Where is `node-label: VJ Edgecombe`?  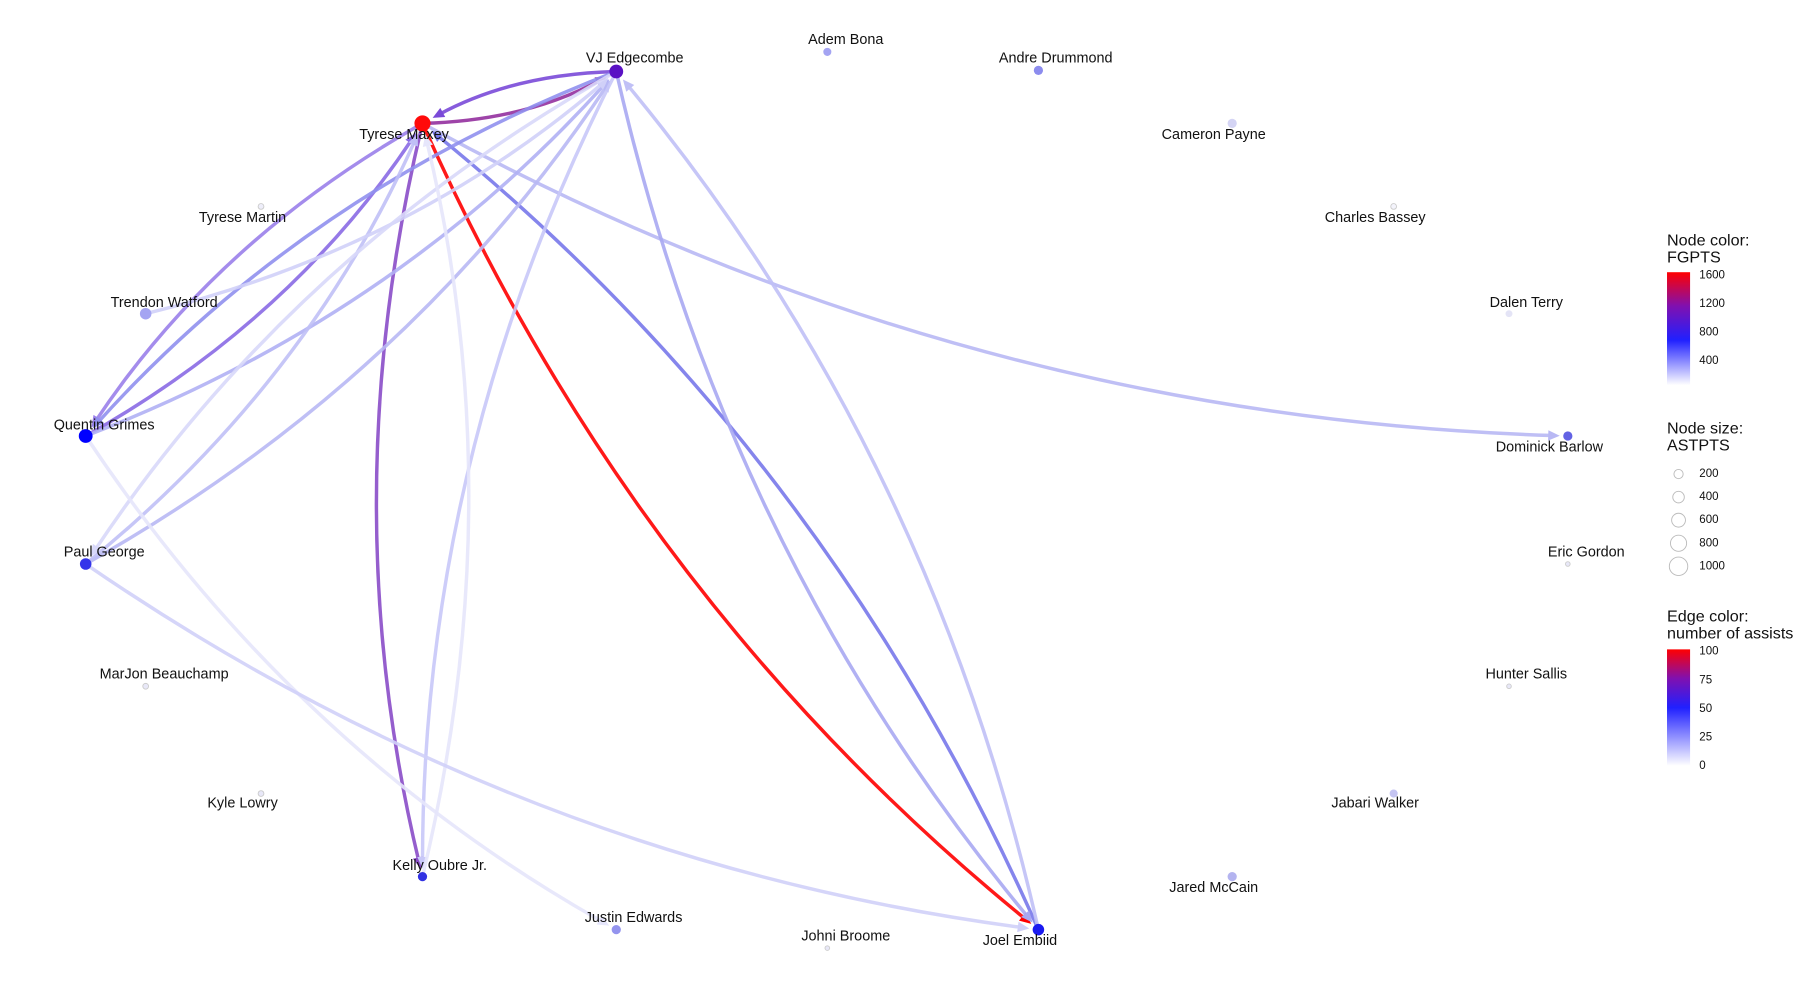 node-label: VJ Edgecombe is located at coordinates (635, 59).